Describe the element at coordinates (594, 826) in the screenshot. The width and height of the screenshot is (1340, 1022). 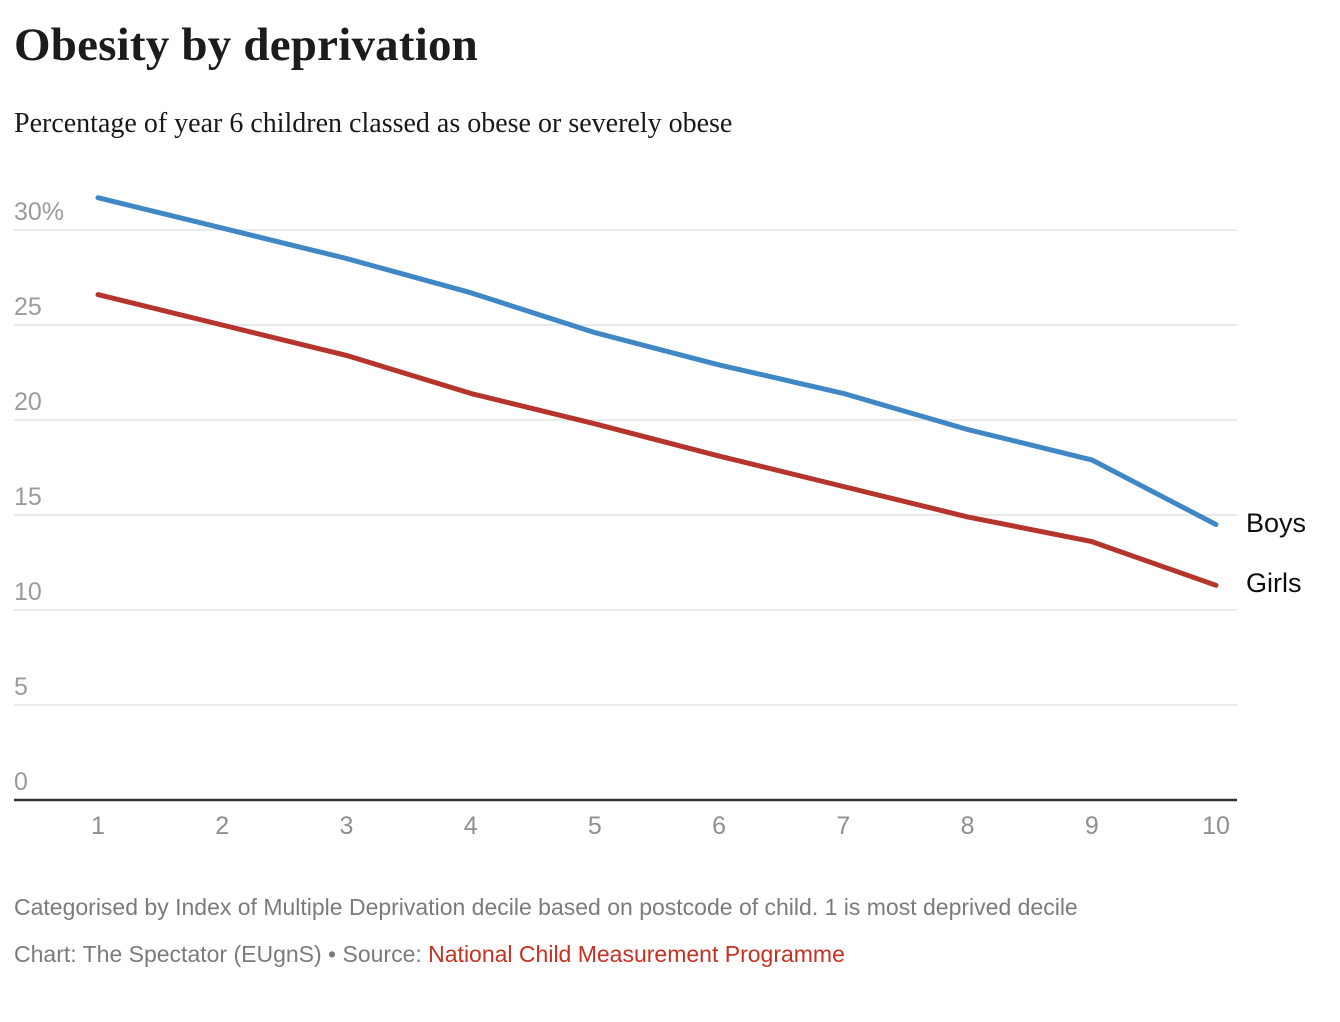
I see `x-tick-label-5: 5` at that location.